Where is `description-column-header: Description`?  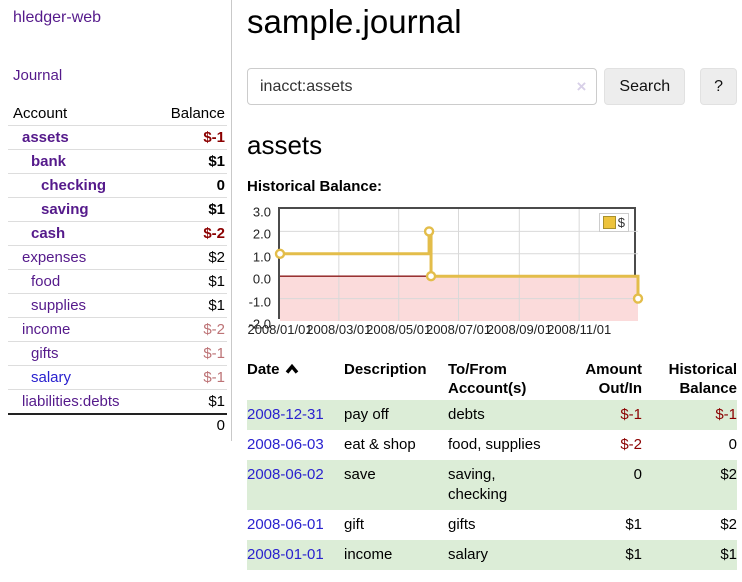 description-column-header: Description is located at coordinates (385, 369).